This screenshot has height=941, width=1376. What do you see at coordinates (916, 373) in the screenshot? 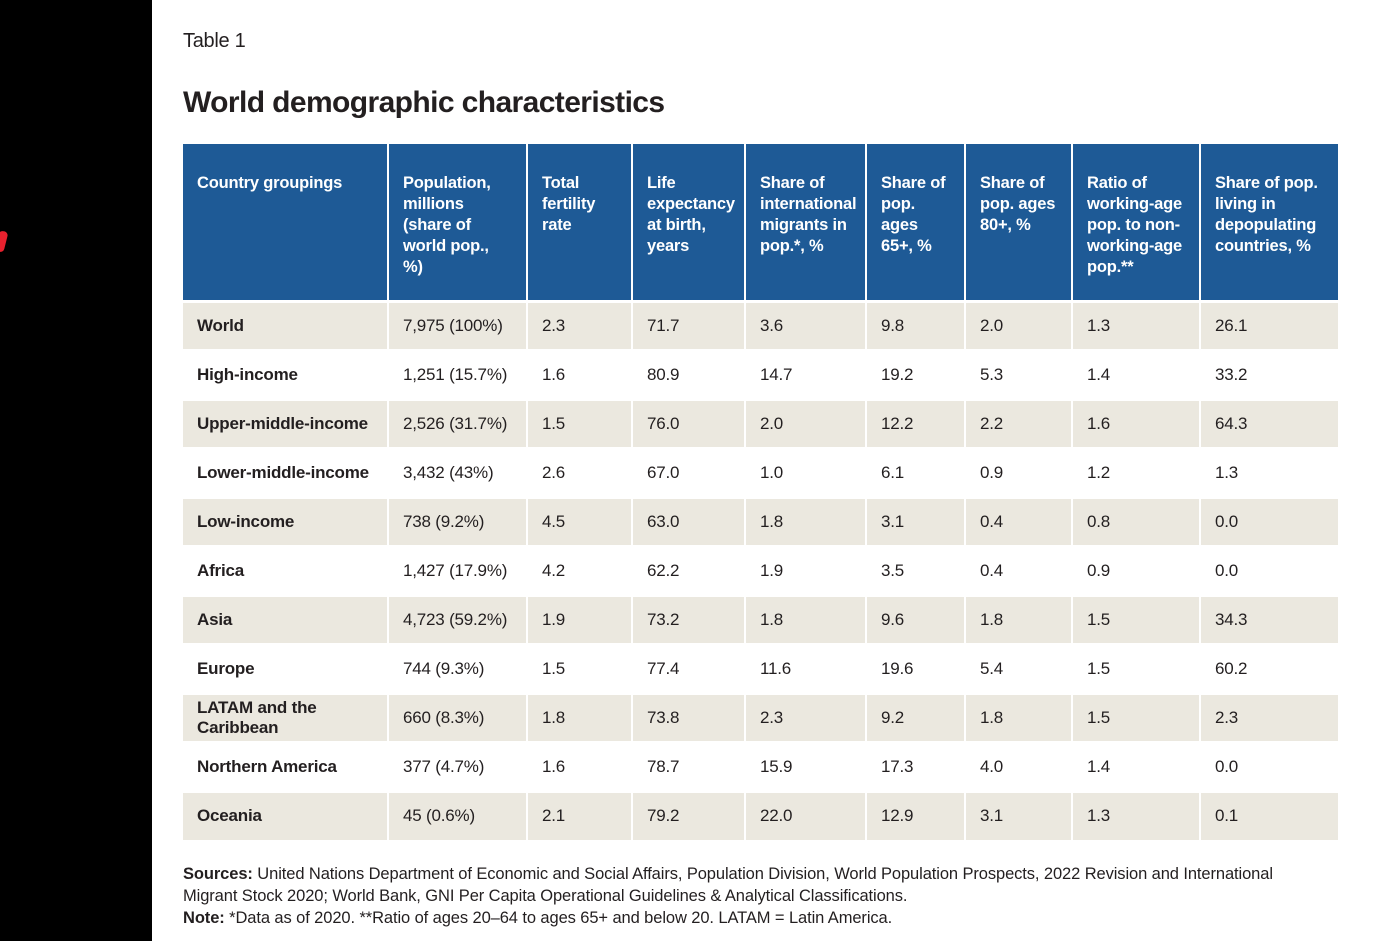
I see `row-value-cell: 19.2` at bounding box center [916, 373].